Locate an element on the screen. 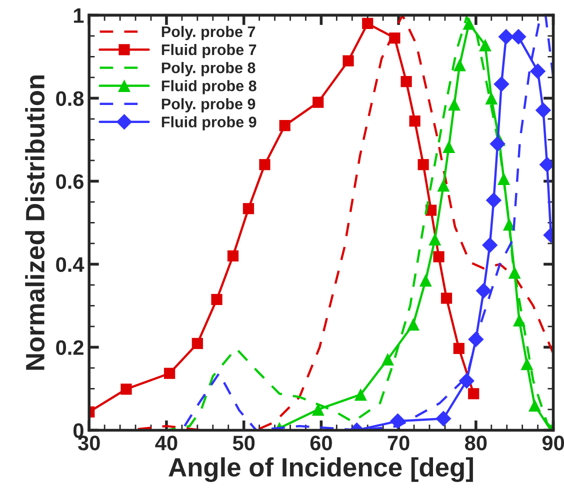  legend-label: Poly. probe 8 is located at coordinates (209, 69).